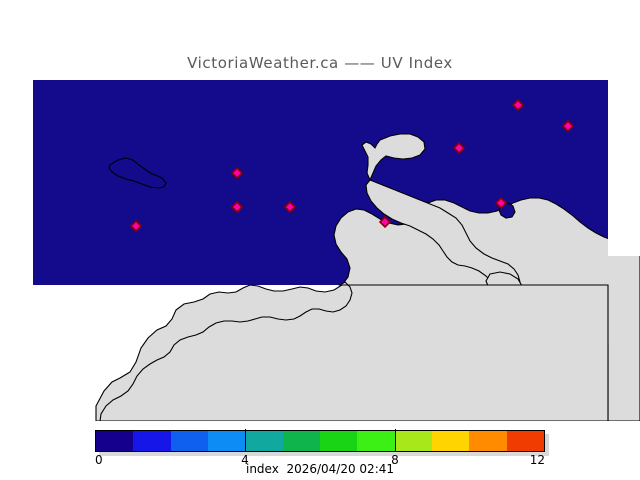 The image size is (640, 480). I want to click on colorbar-tick-label: 12, so click(537, 460).